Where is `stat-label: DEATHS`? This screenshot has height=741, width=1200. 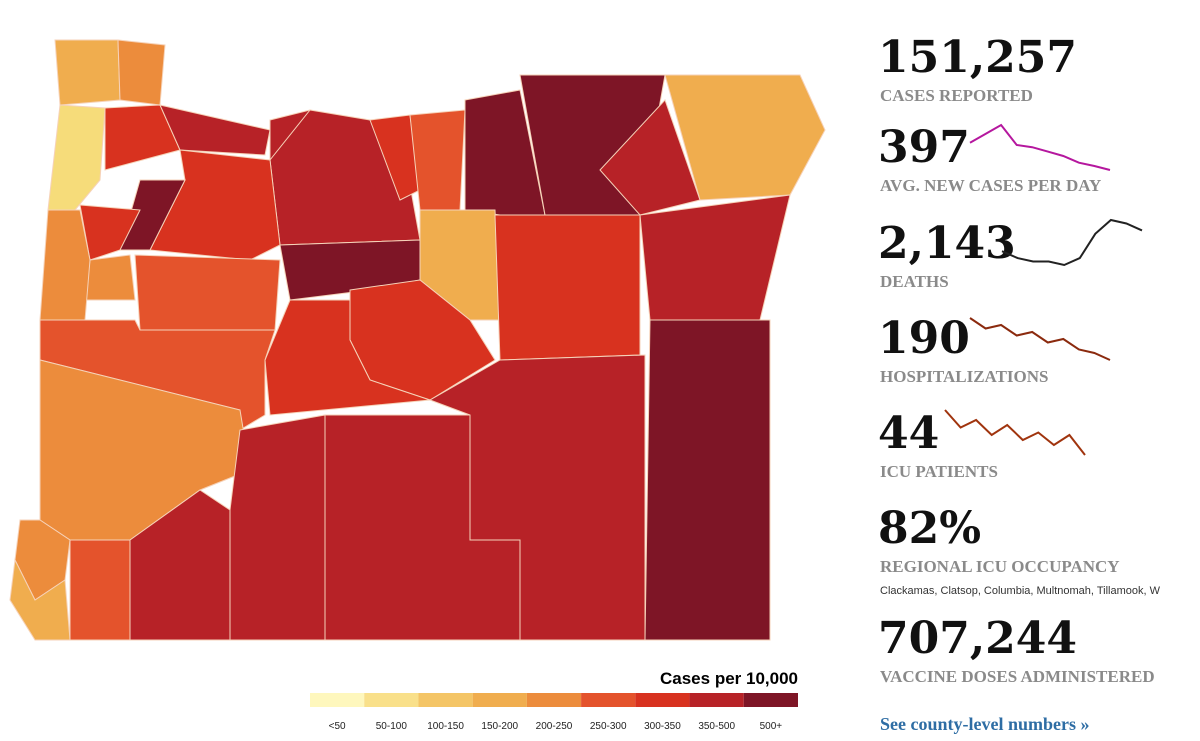
stat-label: DEATHS is located at coordinates (914, 281).